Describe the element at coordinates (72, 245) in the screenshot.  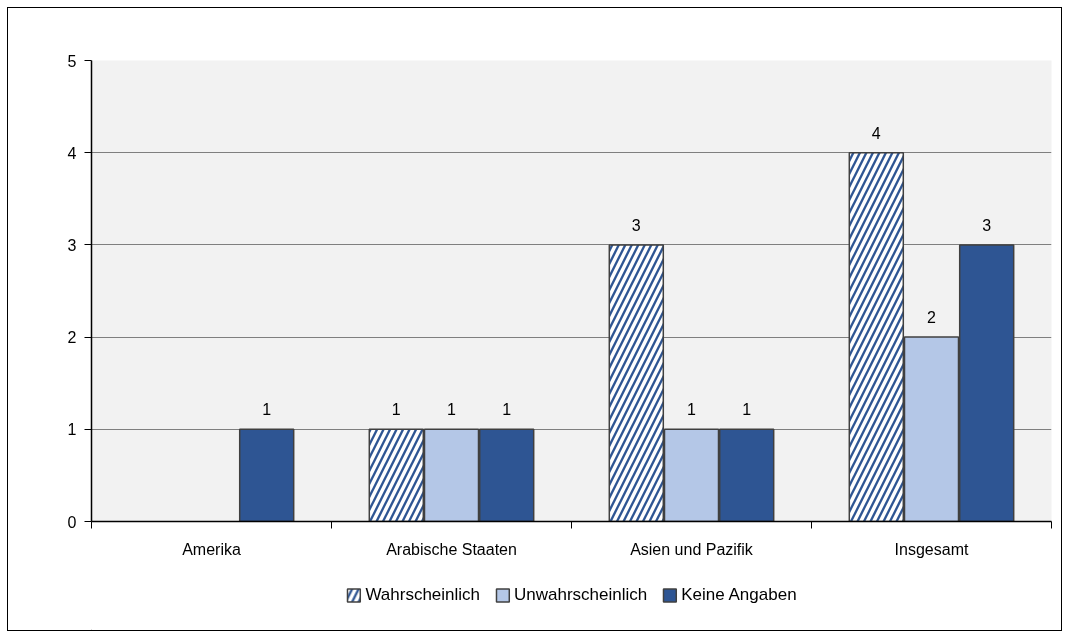
I see `y-tick-label: 3` at that location.